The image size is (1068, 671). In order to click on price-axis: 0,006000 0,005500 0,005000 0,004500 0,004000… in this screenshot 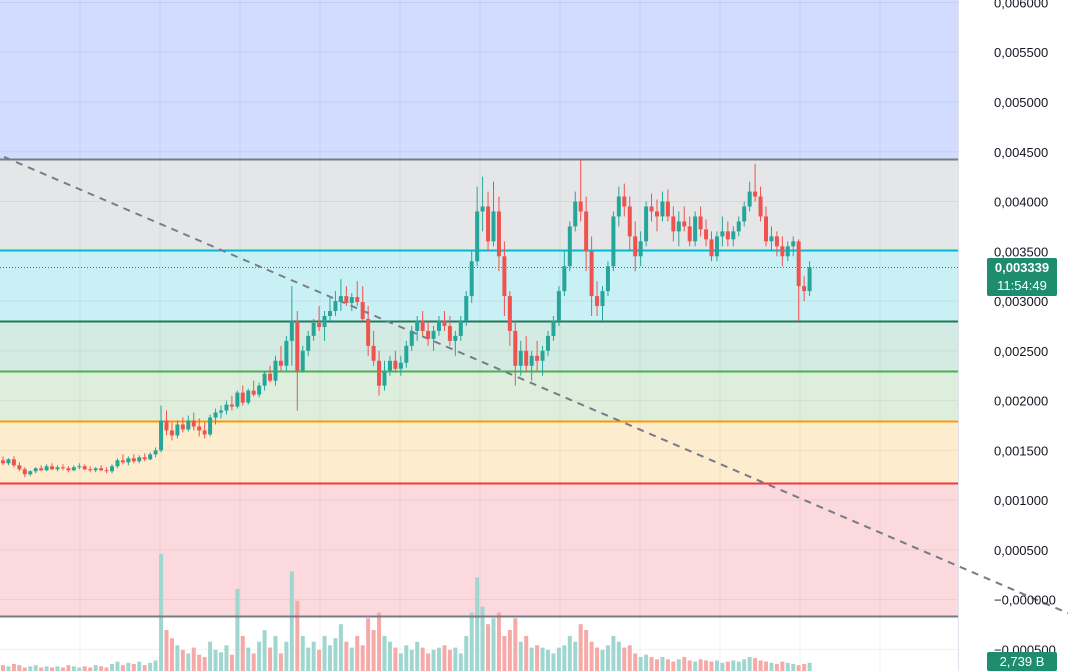, I will do `click(1025, 328)`.